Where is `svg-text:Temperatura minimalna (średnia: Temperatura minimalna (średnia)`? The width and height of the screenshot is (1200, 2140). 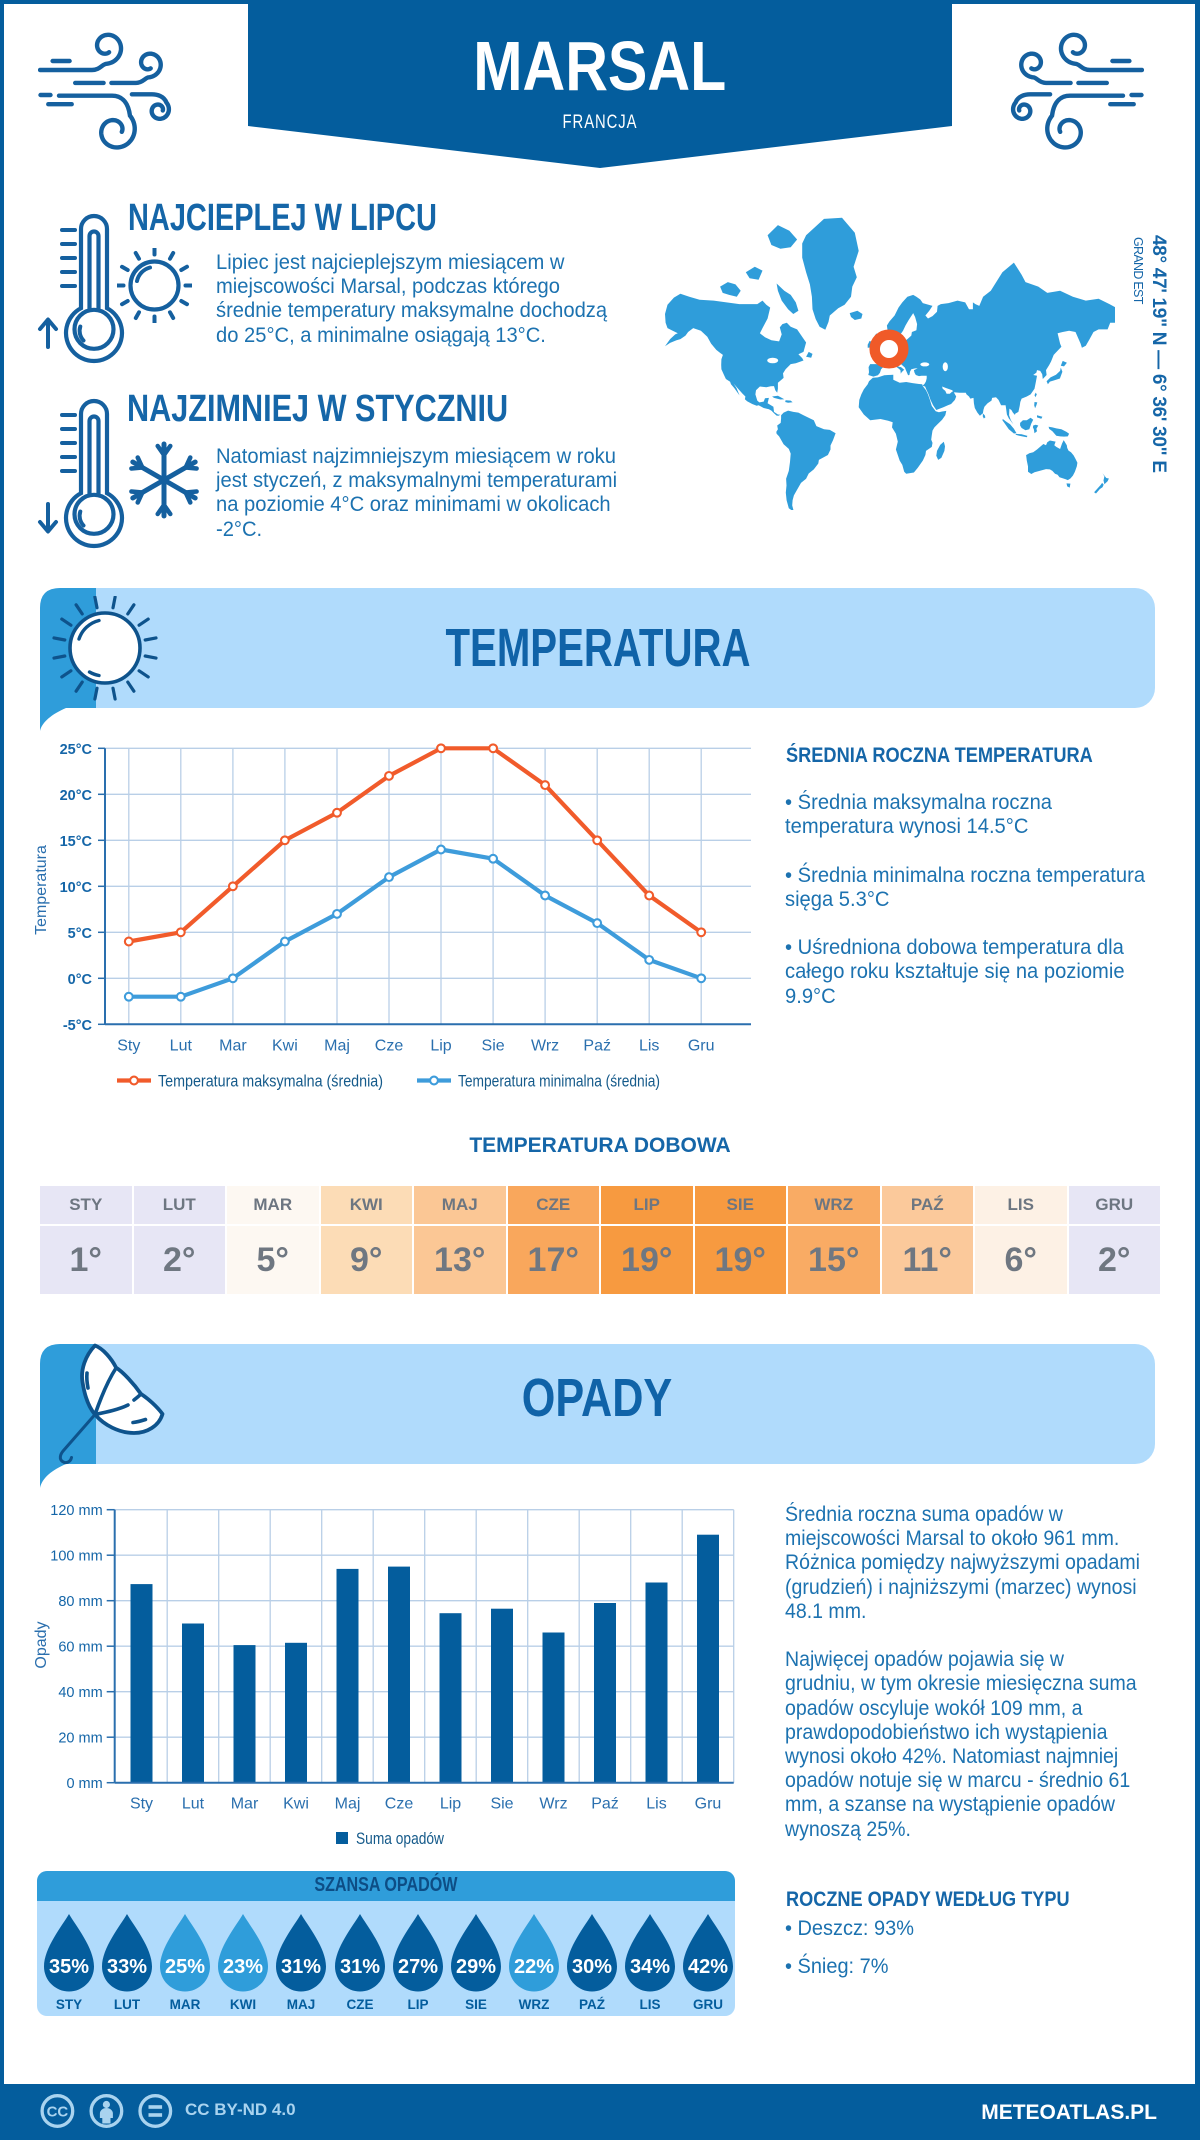
svg-text:Temperatura minimalna (średnia: Temperatura minimalna (średnia) is located at coordinates (559, 1081).